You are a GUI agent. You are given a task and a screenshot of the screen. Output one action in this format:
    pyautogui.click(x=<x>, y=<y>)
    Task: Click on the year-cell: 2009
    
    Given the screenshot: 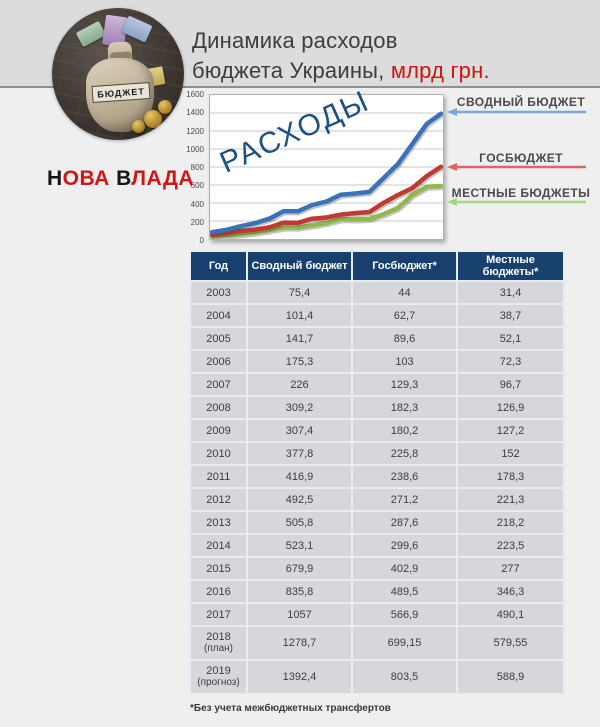 What is the action you would take?
    pyautogui.click(x=218, y=430)
    